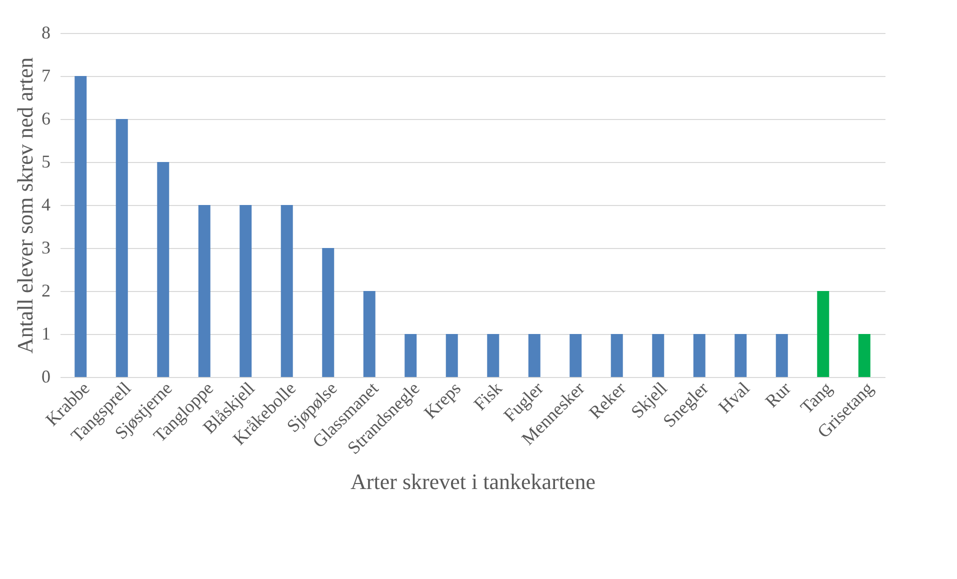 The height and width of the screenshot is (579, 957). I want to click on x-axis-title: Arter skrevet i tankekartene, so click(473, 481).